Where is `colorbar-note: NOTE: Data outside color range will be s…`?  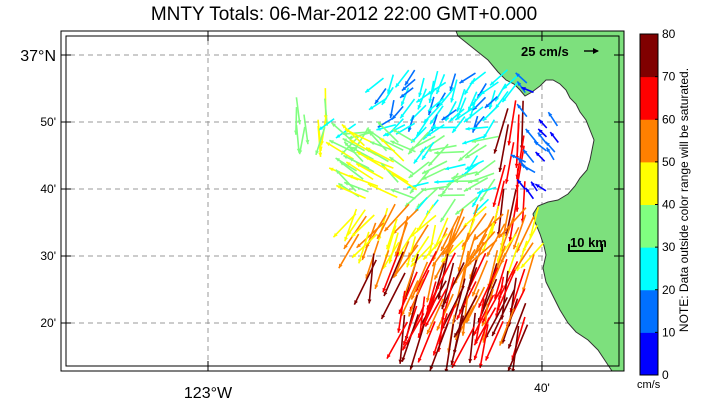
colorbar-note: NOTE: Data outside color range will be s… is located at coordinates (684, 200).